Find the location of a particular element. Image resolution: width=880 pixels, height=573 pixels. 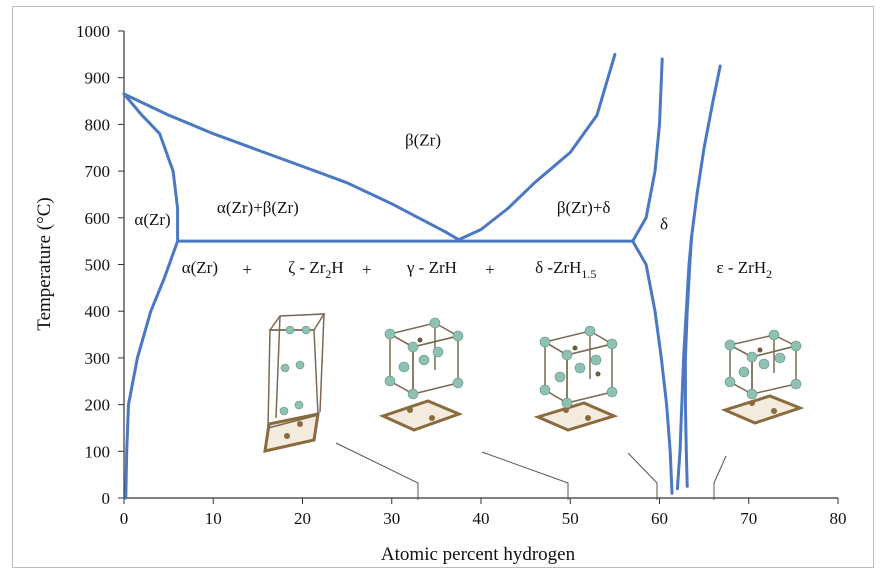

x-tick-label: 0 is located at coordinates (124, 518).